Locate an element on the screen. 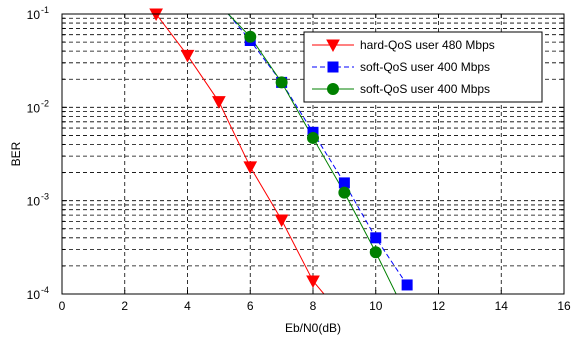 The width and height of the screenshot is (572, 338). x-tick-labels: 0 2 4 6 8 10 12 14 16 is located at coordinates (315, 306).